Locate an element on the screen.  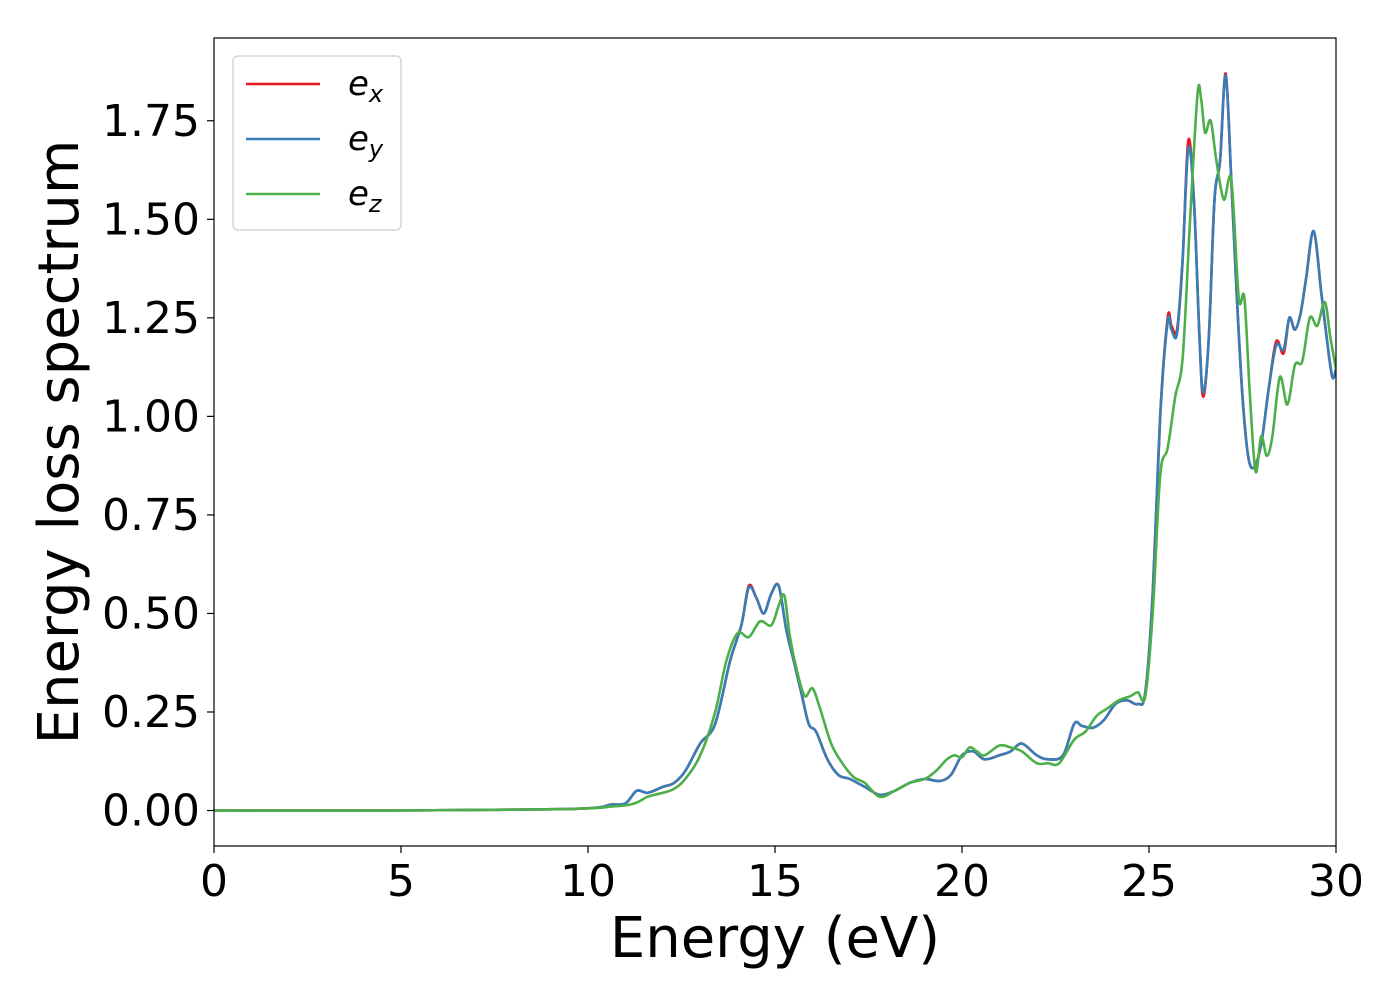
x-tick-label: 5 is located at coordinates (401, 881).